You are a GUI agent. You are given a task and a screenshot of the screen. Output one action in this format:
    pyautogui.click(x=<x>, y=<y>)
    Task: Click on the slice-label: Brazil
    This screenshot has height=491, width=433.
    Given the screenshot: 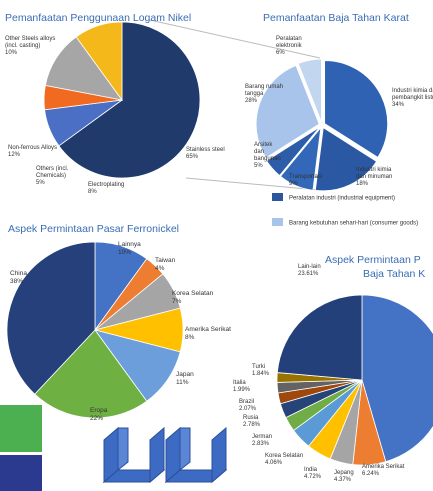 What is the action you would take?
    pyautogui.click(x=246, y=402)
    